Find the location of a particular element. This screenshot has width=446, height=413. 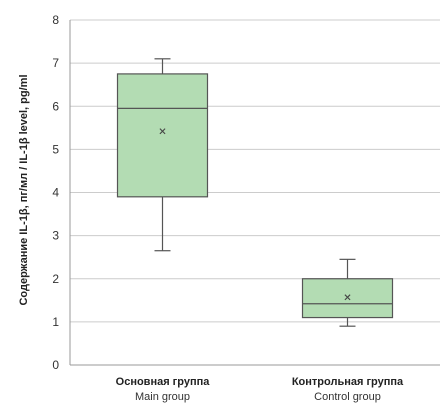

y-axis-label-ru: Содержание IL-1β, пг/мл is located at coordinates (24, 239).